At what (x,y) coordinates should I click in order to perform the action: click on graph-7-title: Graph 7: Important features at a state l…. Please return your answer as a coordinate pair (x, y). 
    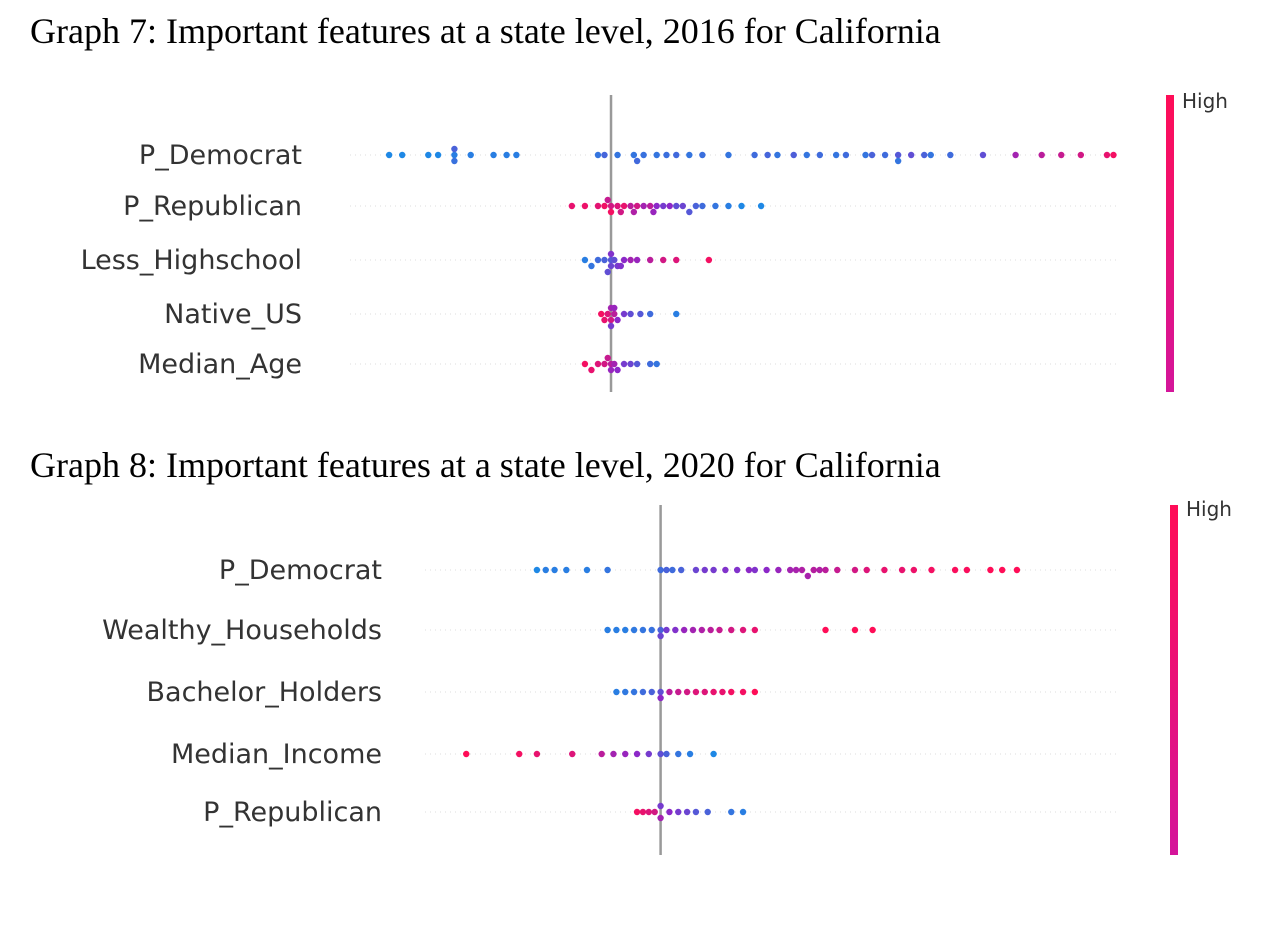
    Looking at the image, I should click on (485, 31).